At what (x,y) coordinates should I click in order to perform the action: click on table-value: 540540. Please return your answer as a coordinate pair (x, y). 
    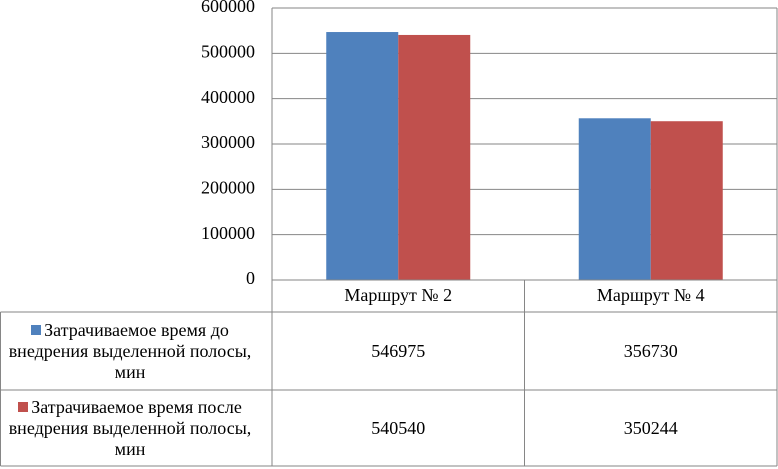
    Looking at the image, I should click on (398, 427).